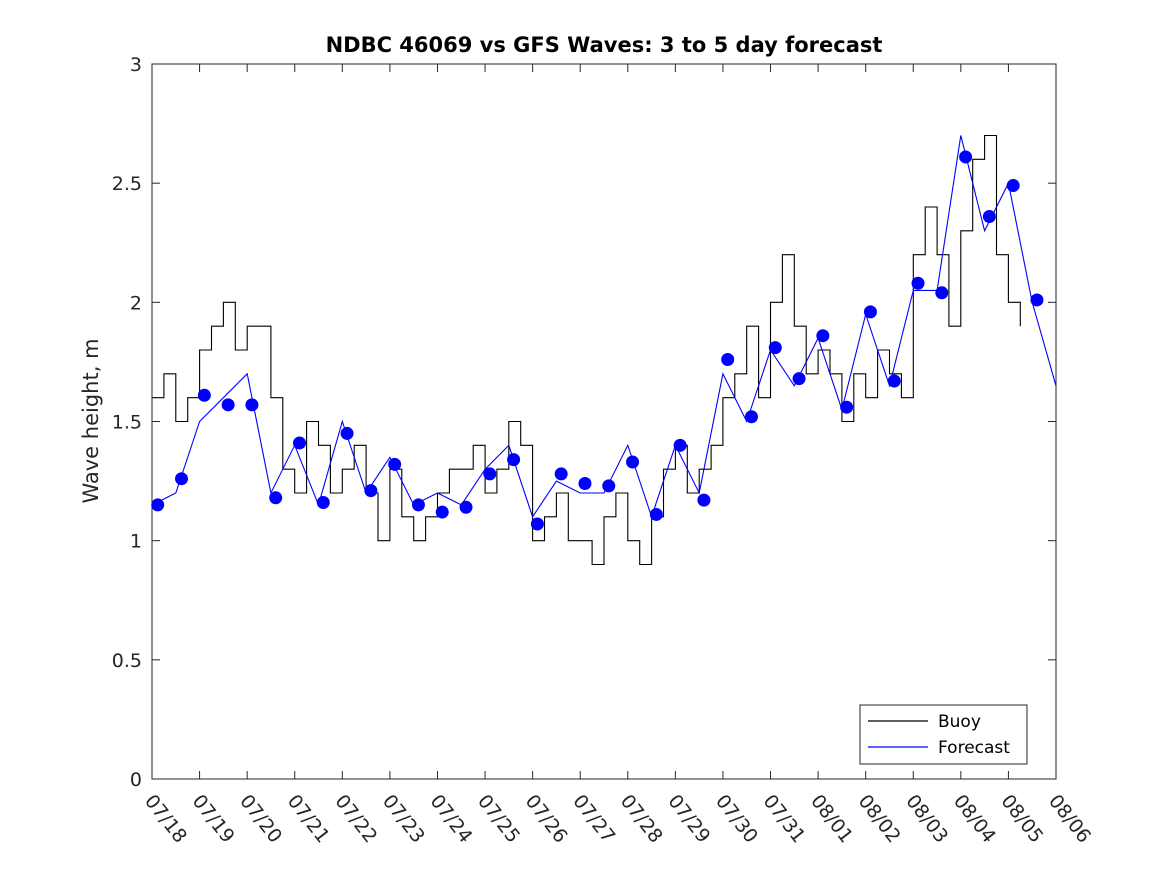  I want to click on y-tick-label: 2.5, so click(127, 184).